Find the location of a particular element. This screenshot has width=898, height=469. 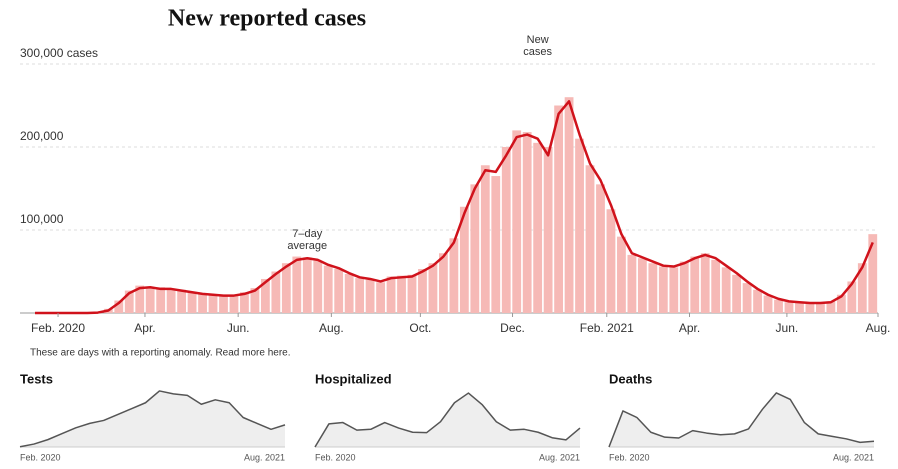

chart-title: New reported cases is located at coordinates (267, 19).